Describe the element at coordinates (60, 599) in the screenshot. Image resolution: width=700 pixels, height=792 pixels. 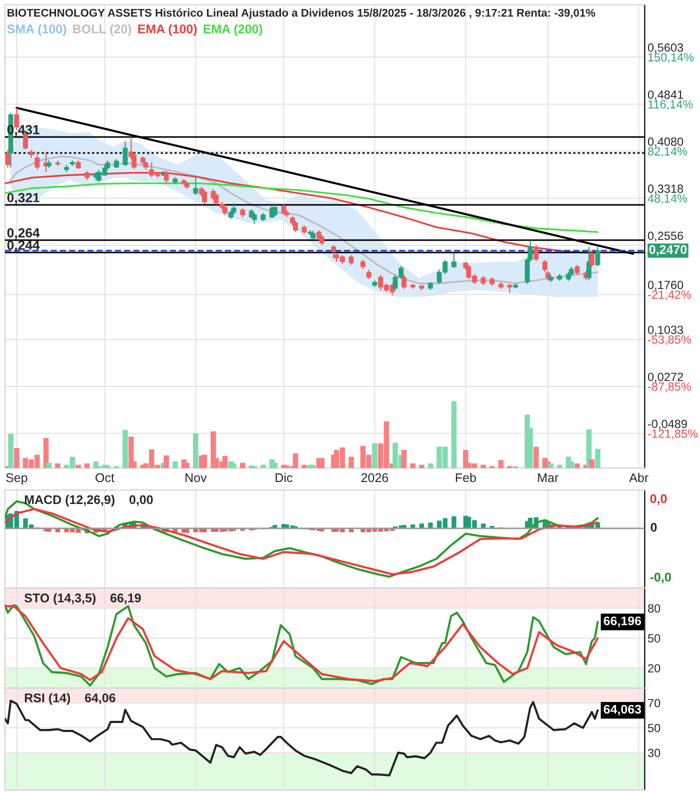
I see `chart-title: STO (14,3,5)` at that location.